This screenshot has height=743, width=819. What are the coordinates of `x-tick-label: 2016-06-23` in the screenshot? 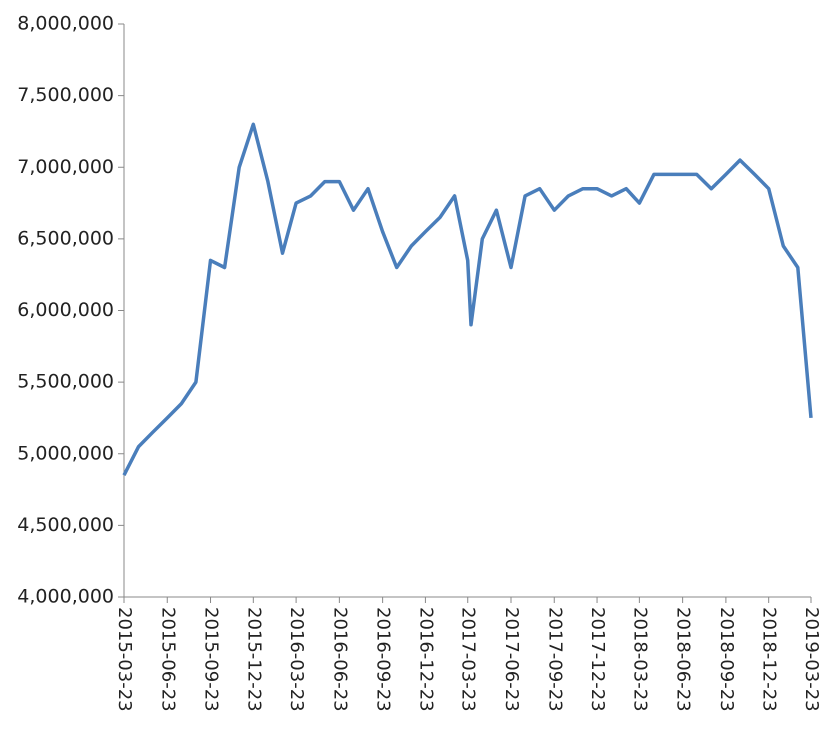 It's located at (339, 659).